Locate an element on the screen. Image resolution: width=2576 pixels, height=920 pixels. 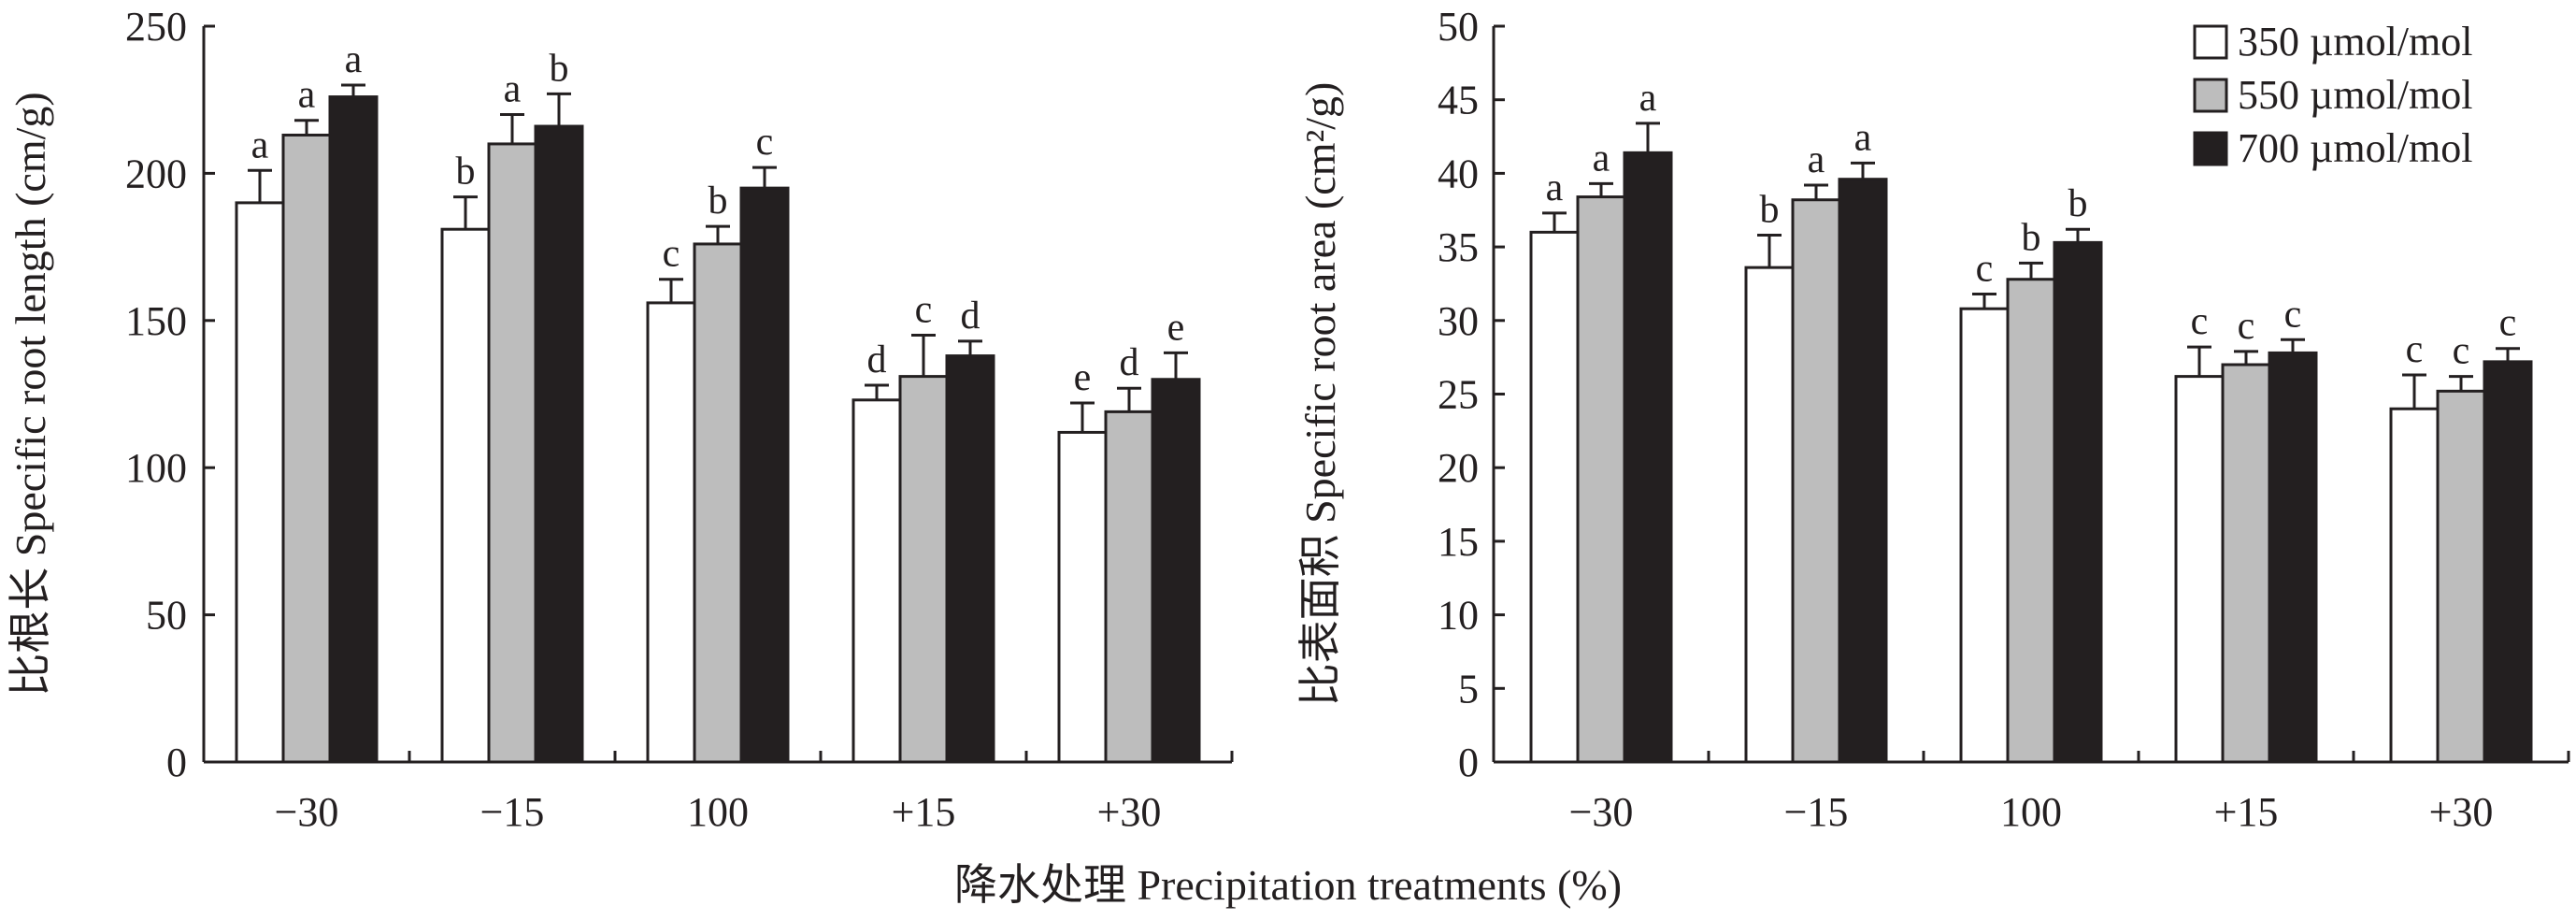
y-tick-label: 10 is located at coordinates (1458, 616).